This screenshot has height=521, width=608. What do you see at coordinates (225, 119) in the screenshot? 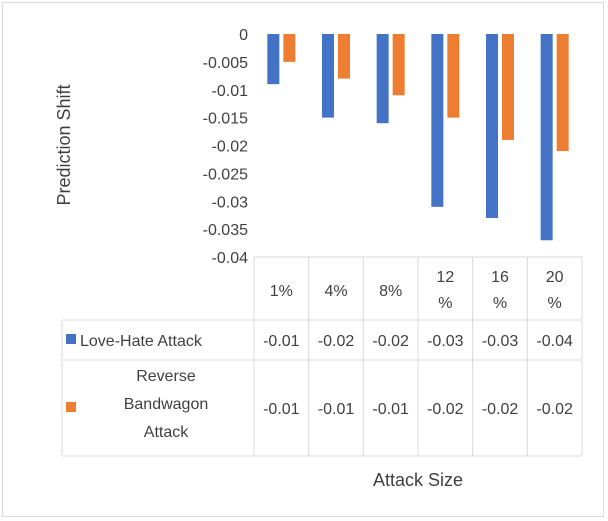
I see `y-tick-label: -0.015` at bounding box center [225, 119].